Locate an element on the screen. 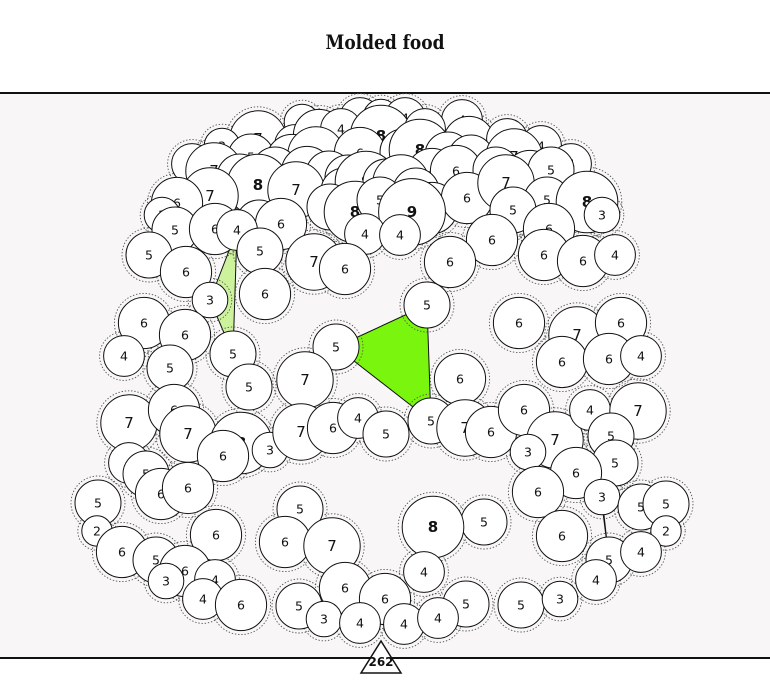  node-103: 5 is located at coordinates (386, 434).